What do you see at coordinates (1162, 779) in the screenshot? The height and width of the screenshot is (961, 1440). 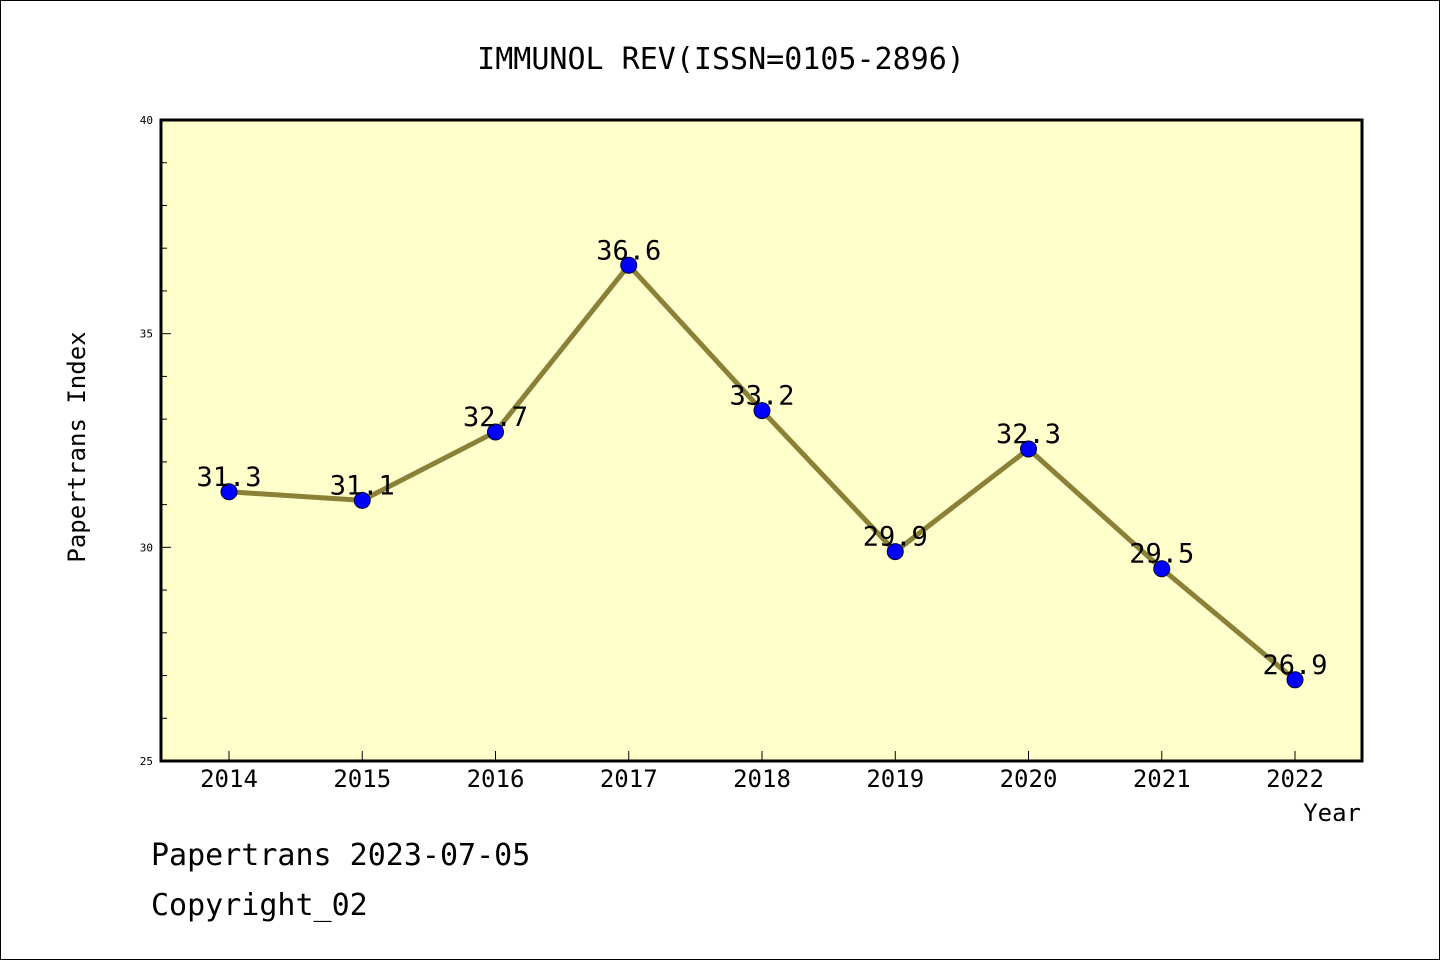 I see `x-tick-label: 2021` at bounding box center [1162, 779].